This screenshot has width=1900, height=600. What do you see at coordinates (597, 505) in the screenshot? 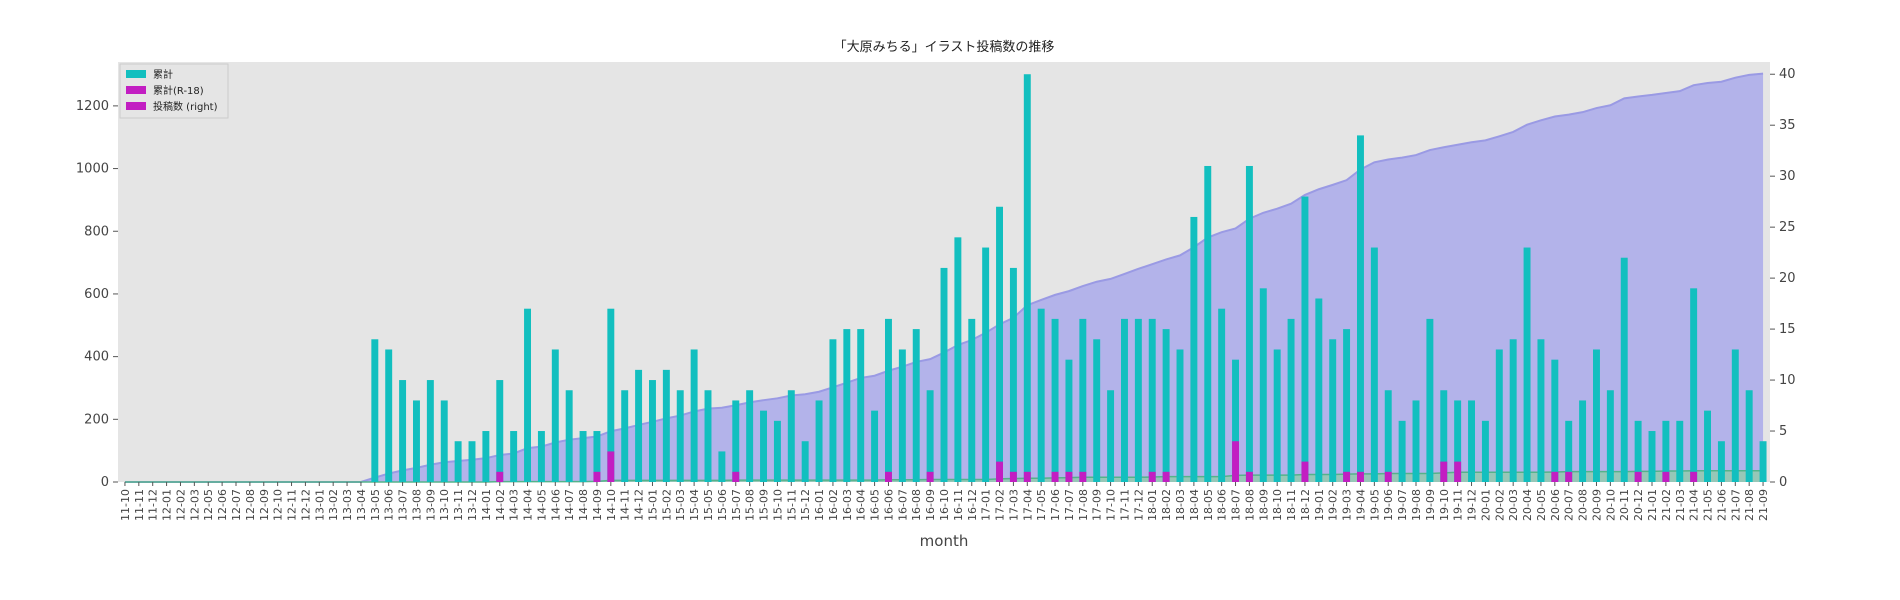
I see `x-tick-label: 14-09` at bounding box center [597, 505].